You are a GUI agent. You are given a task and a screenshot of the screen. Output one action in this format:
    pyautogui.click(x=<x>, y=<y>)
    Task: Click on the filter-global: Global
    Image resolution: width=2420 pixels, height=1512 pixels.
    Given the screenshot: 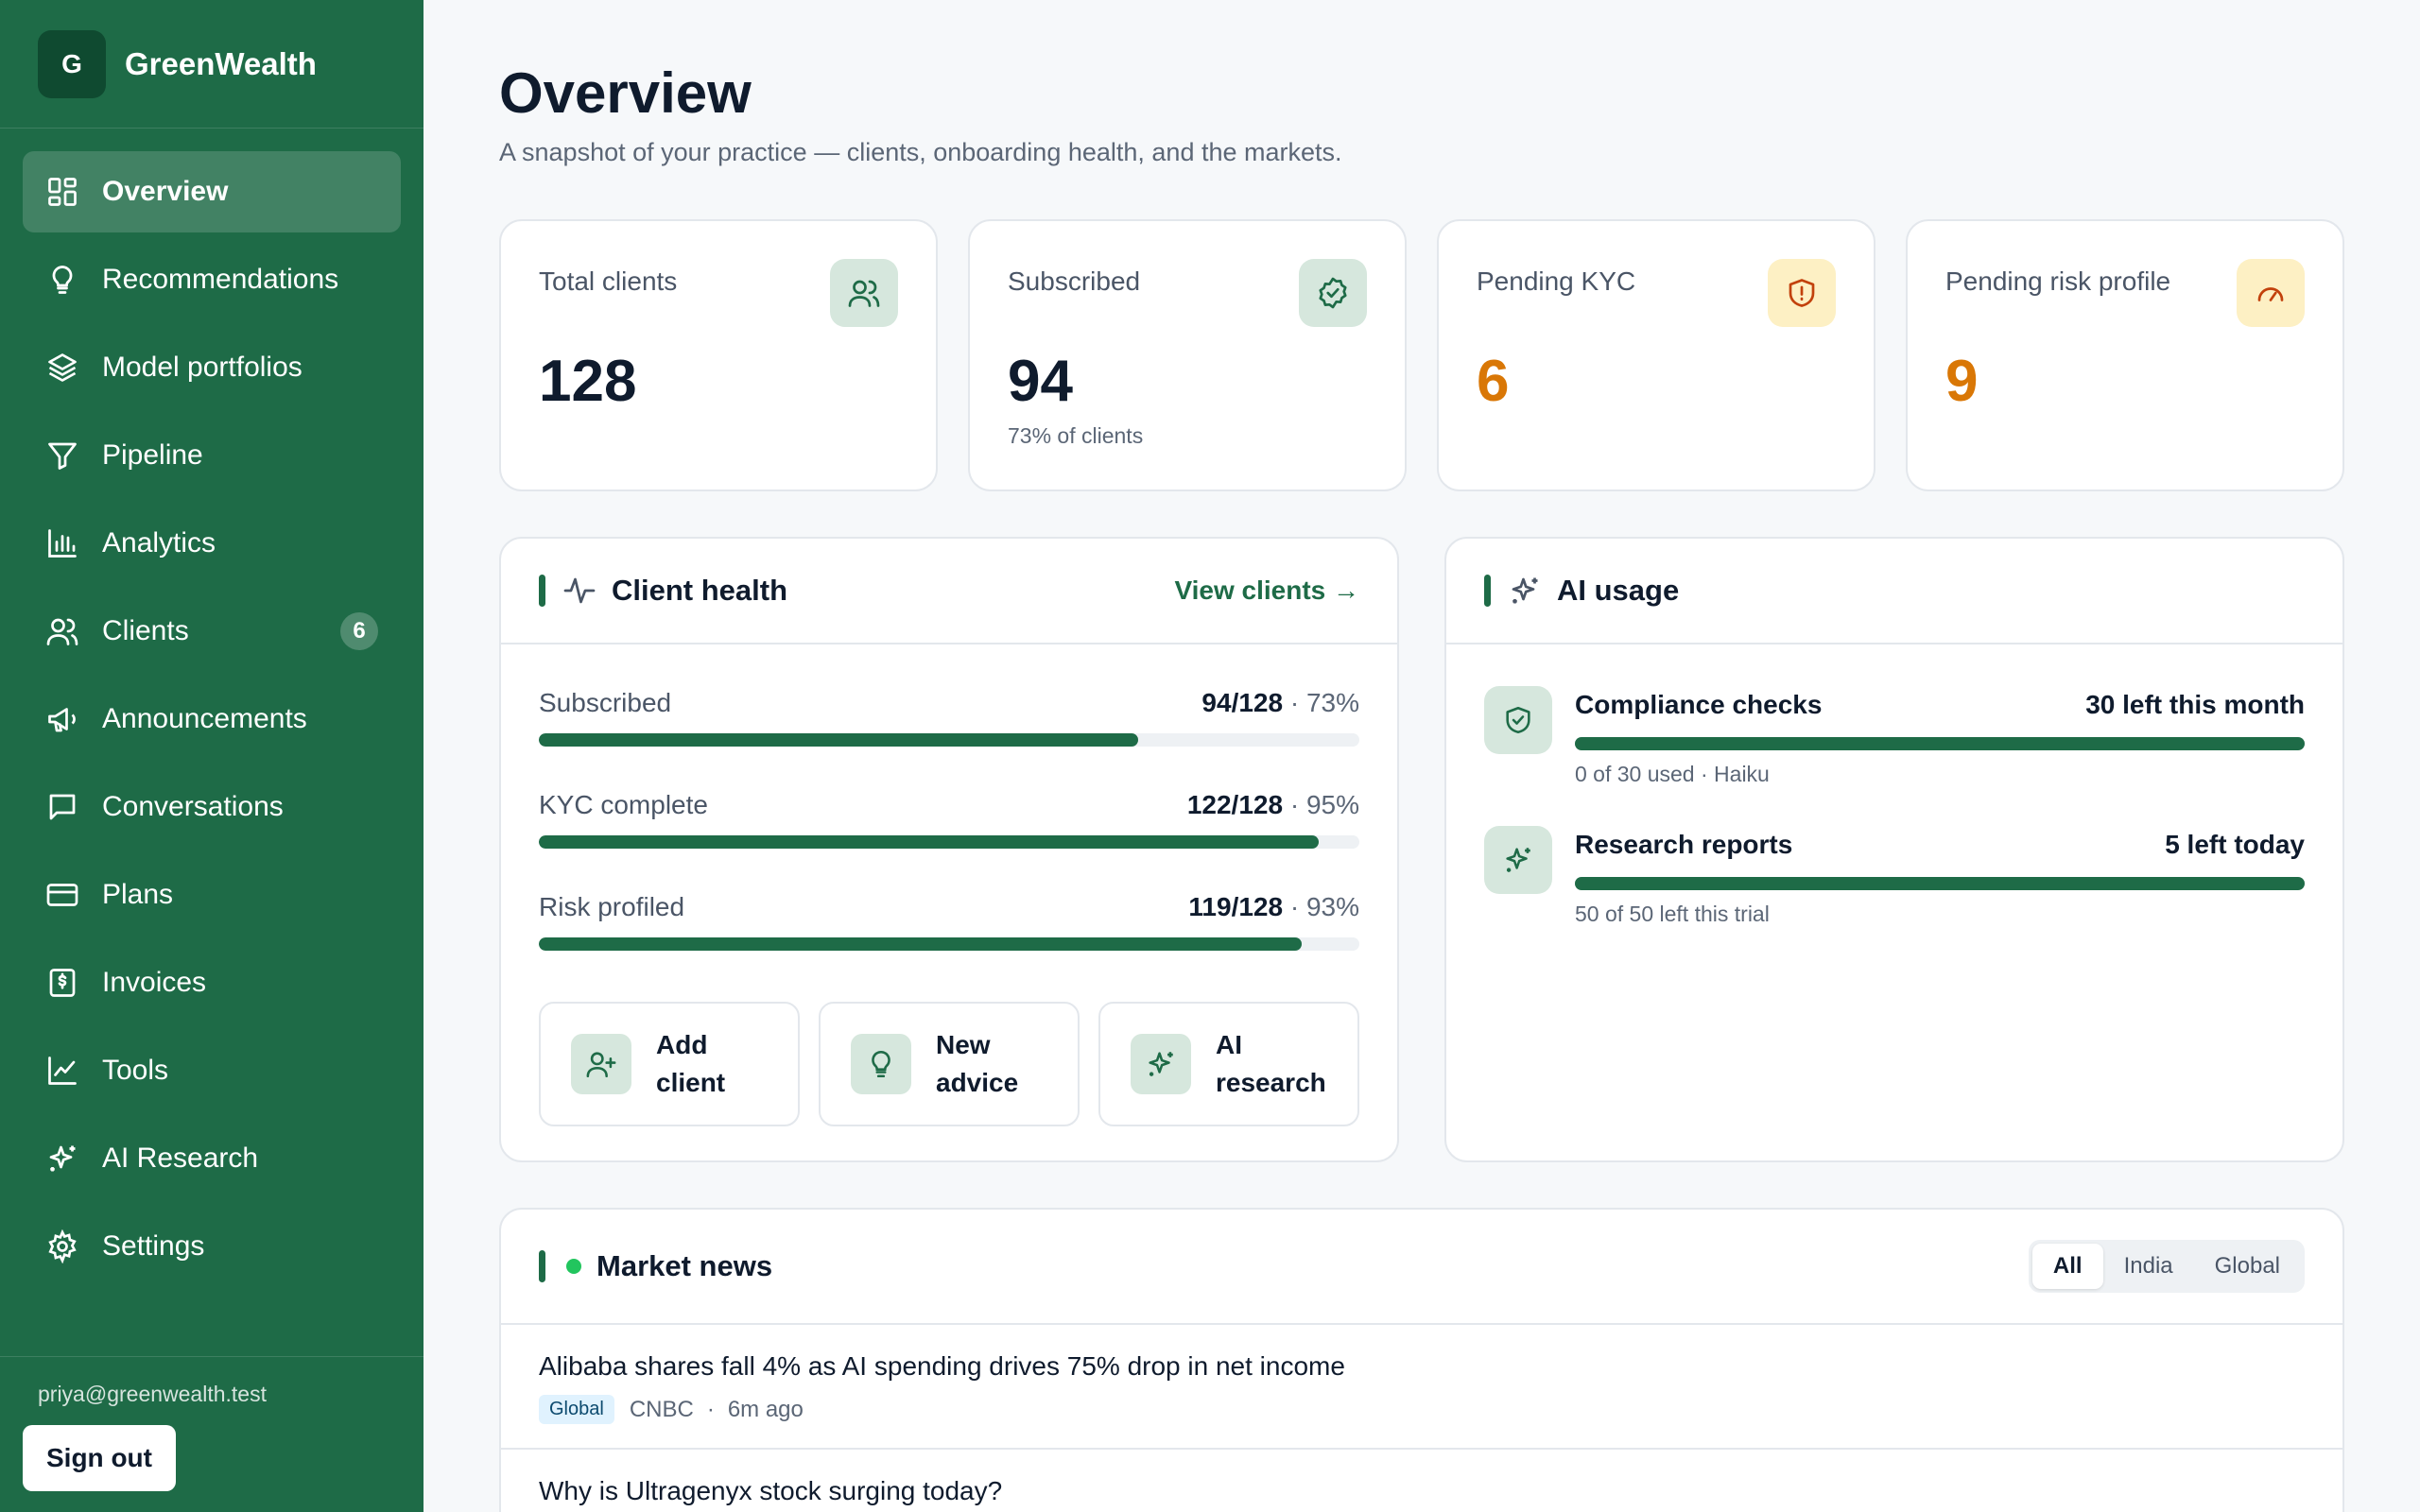 What is the action you would take?
    pyautogui.click(x=2247, y=1266)
    